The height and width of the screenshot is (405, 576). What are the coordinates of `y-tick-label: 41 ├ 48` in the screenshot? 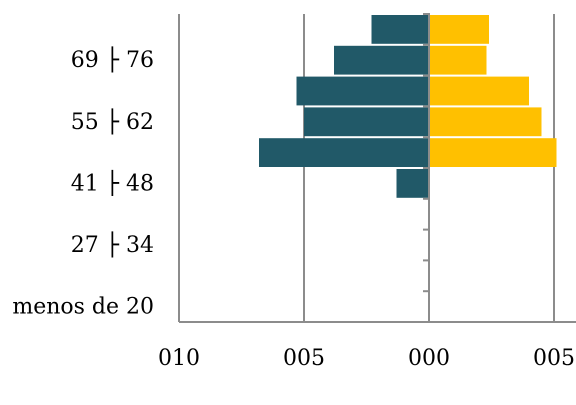 It's located at (112, 182).